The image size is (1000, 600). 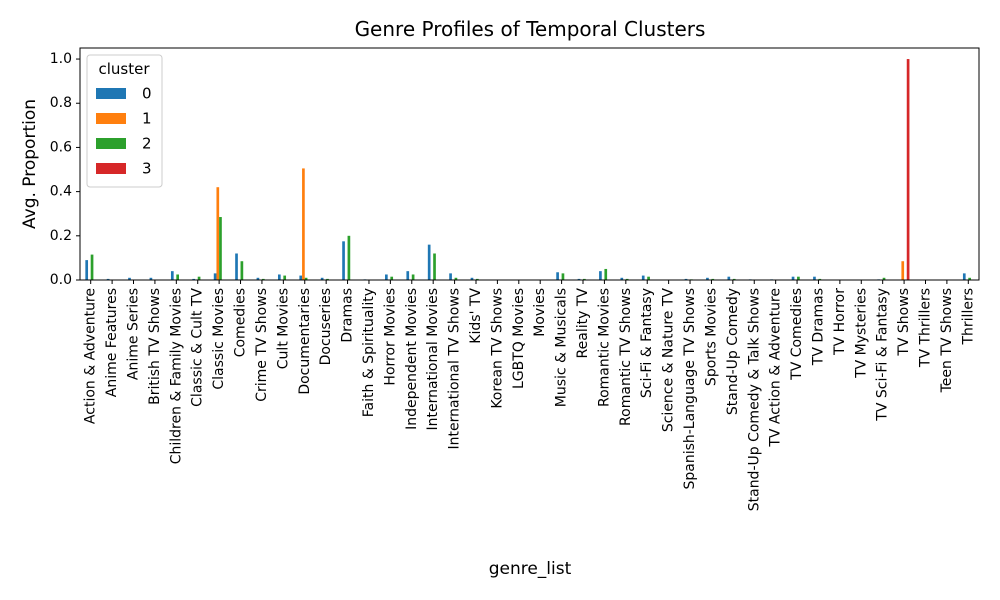 What do you see at coordinates (604, 347) in the screenshot?
I see `x-tick-label: Romantic Movies` at bounding box center [604, 347].